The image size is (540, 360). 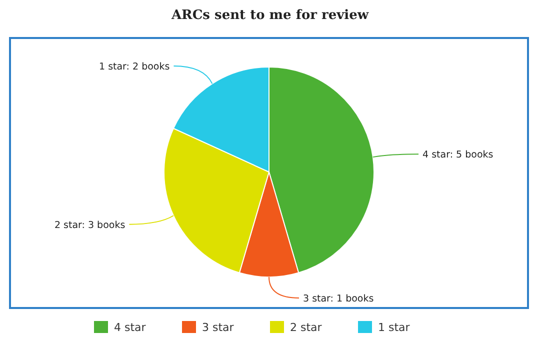 What do you see at coordinates (338, 299) in the screenshot?
I see `data-label: 3 star: 1 books` at bounding box center [338, 299].